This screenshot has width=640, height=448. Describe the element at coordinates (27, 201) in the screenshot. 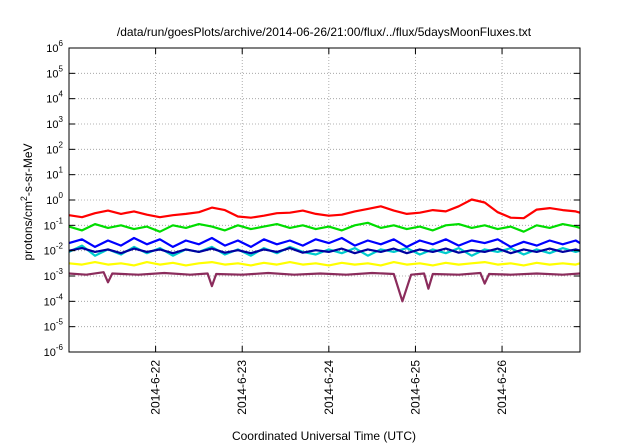

I see `y-axis-label: protons/cm2-s-sr-MeV` at that location.